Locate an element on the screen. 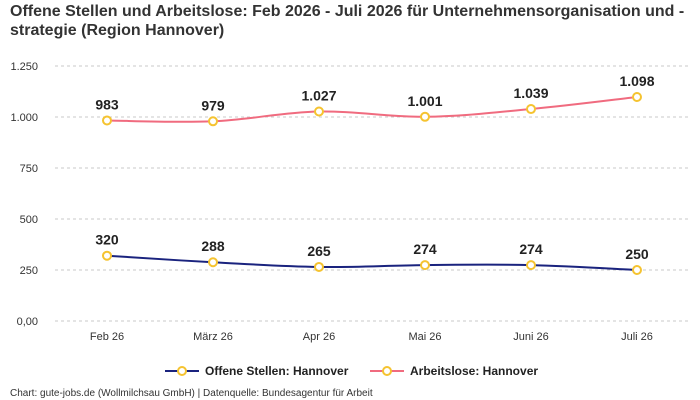 This screenshot has width=700, height=400. y-tick-label: 750 is located at coordinates (29, 169).